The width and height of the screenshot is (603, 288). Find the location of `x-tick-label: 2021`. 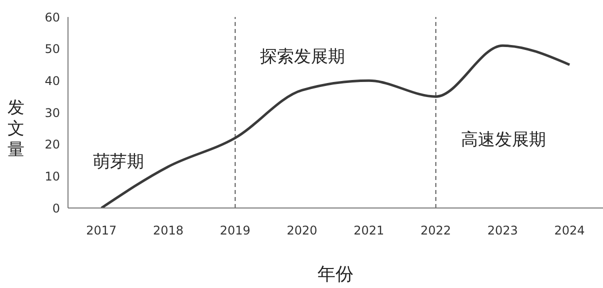

x-tick-label: 2021 is located at coordinates (369, 231).